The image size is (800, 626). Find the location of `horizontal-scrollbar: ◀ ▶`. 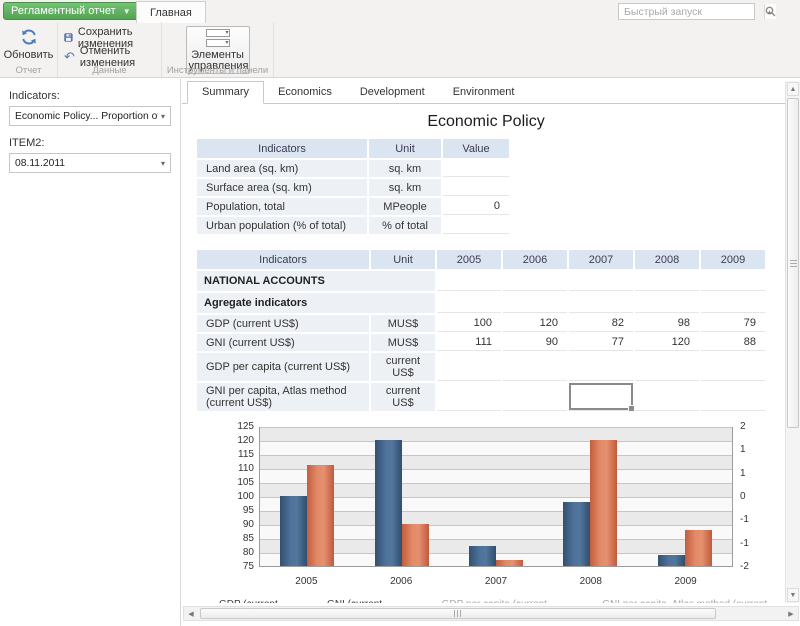

horizontal-scrollbar: ◀ ▶ is located at coordinates (491, 613).